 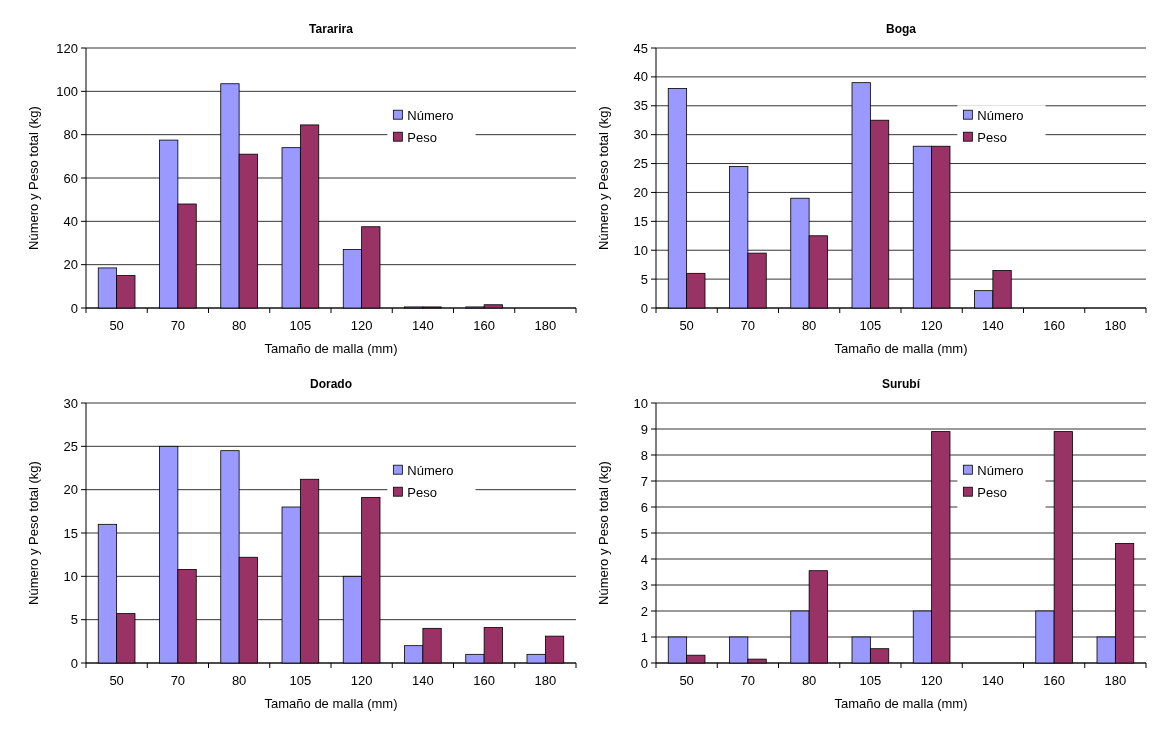 I want to click on y-tick-label: 6, so click(x=644, y=507).